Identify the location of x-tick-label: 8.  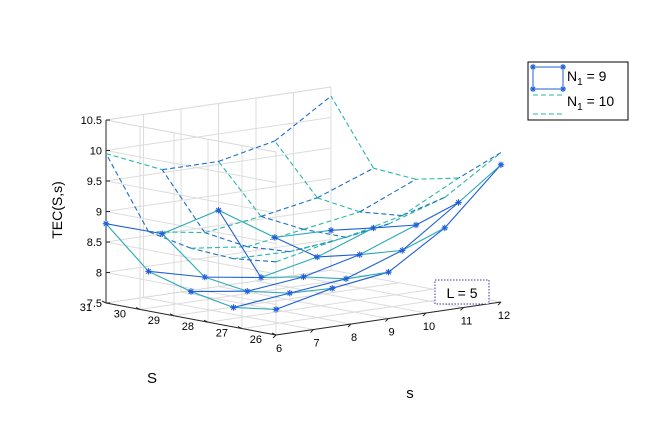
(354, 338).